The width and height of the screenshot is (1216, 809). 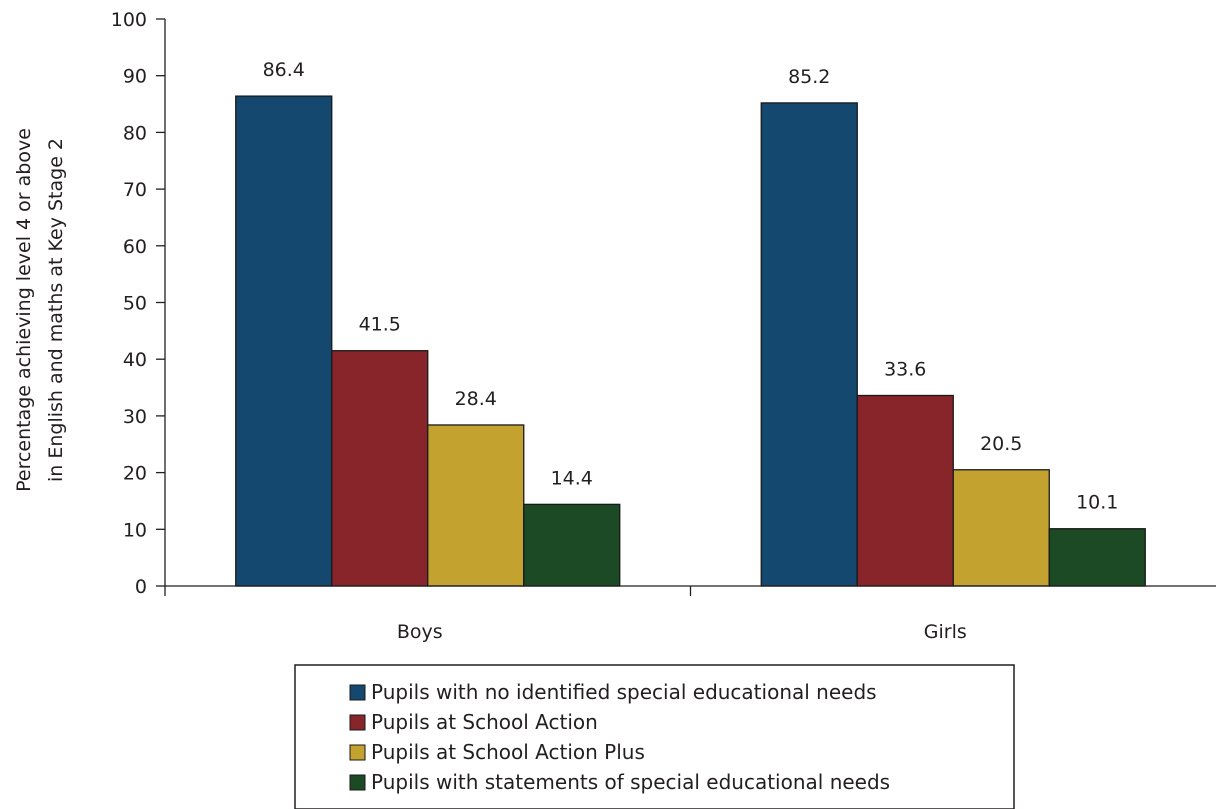 I want to click on category-label-girls: Girls, so click(x=945, y=632).